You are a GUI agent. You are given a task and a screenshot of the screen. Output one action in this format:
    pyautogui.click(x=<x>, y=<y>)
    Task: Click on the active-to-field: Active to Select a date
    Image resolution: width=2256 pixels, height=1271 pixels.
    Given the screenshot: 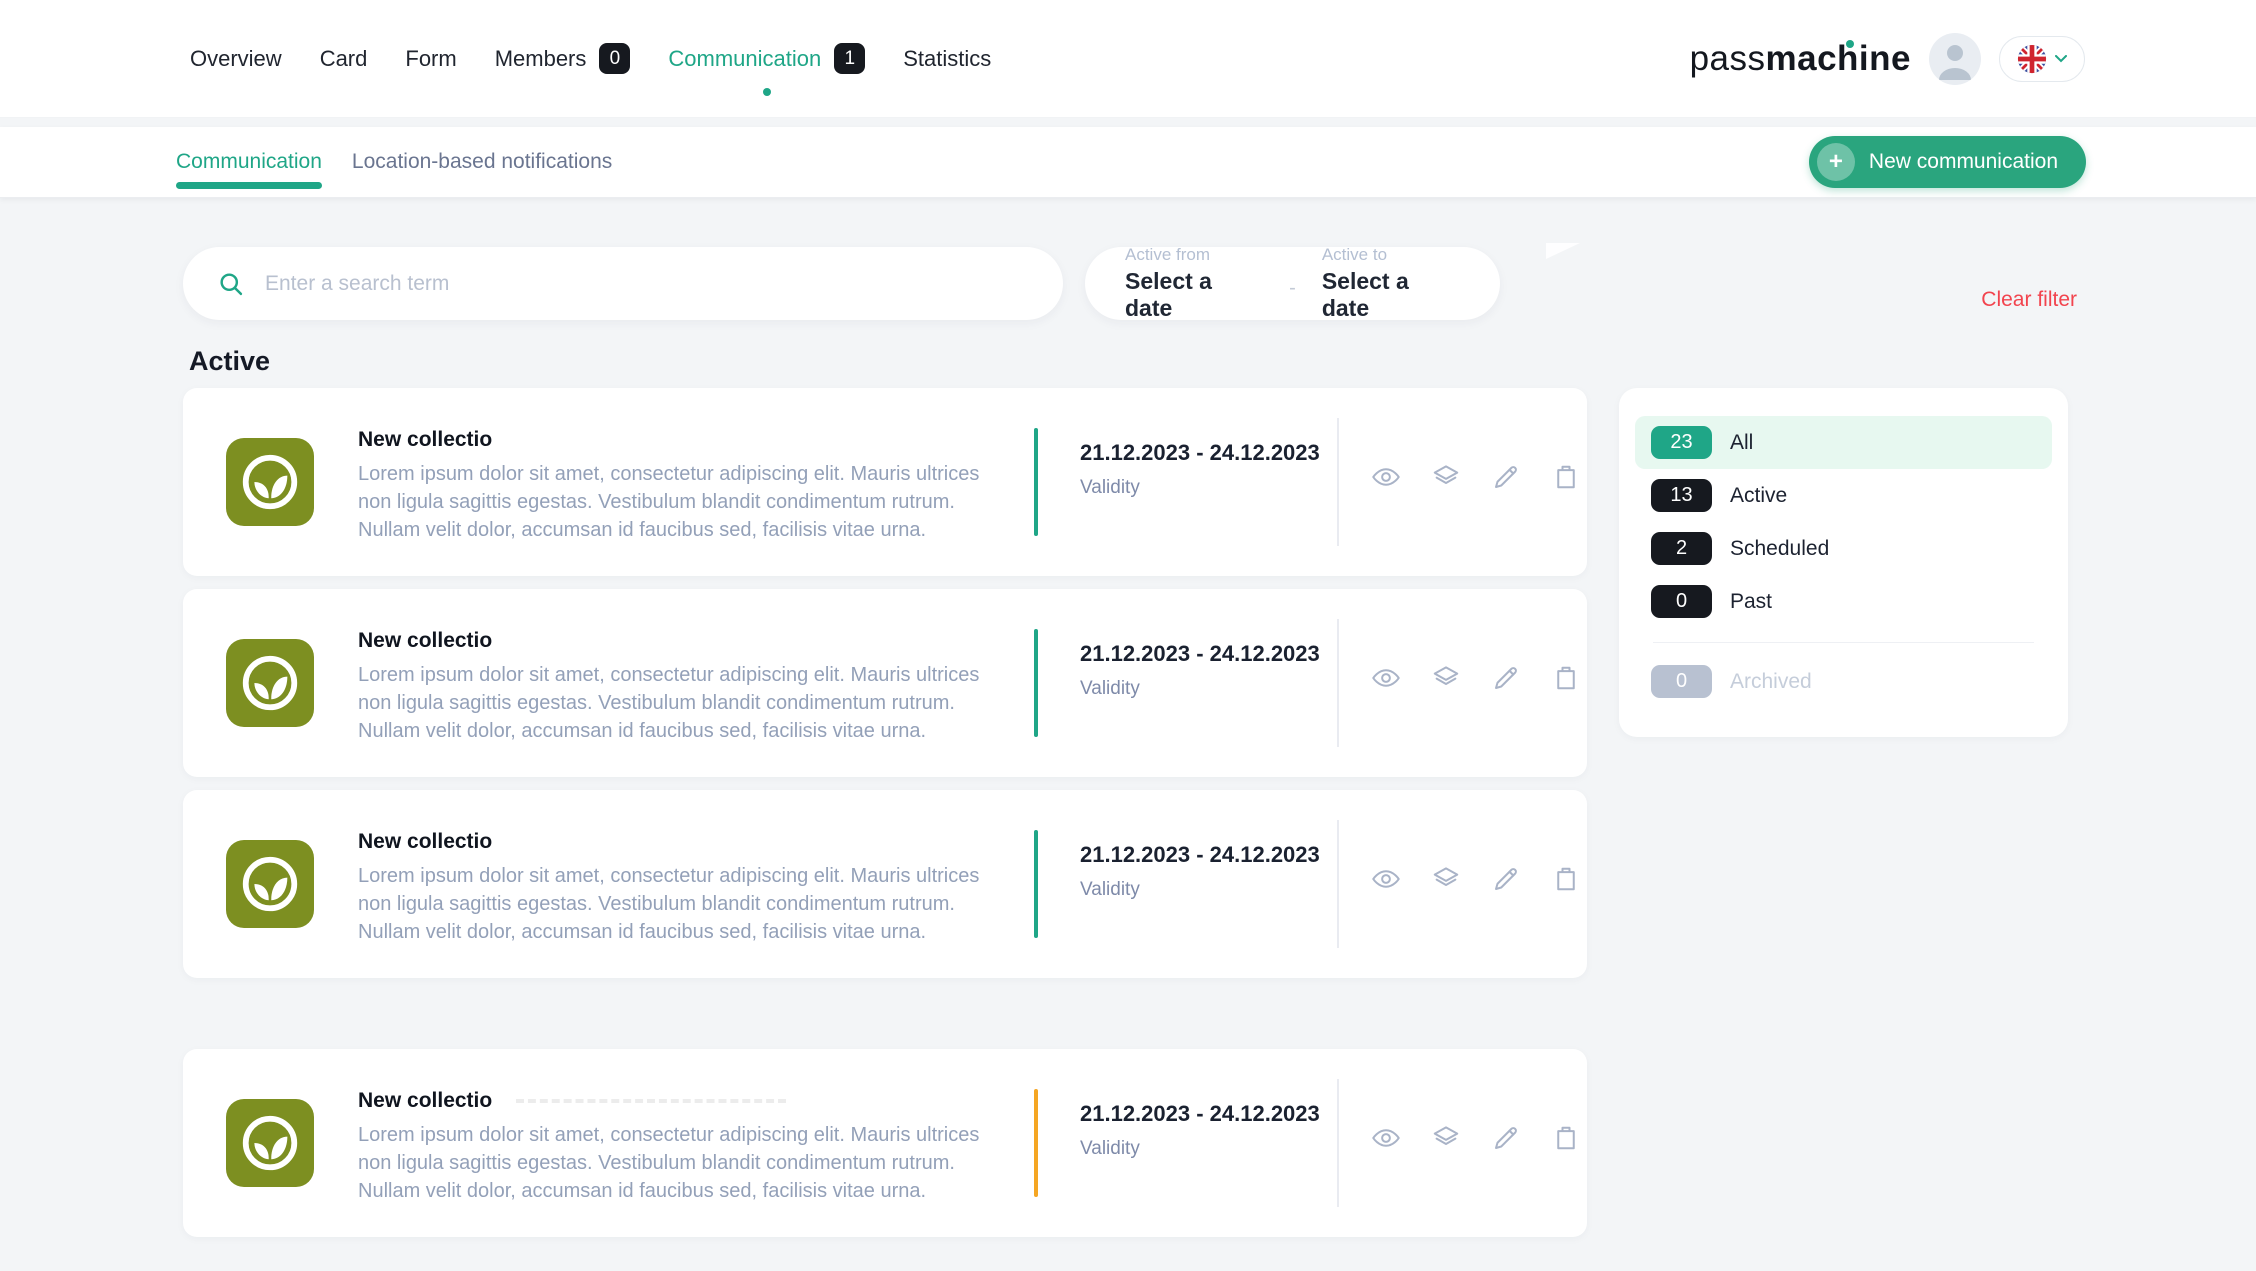 What is the action you would take?
    pyautogui.click(x=1391, y=283)
    